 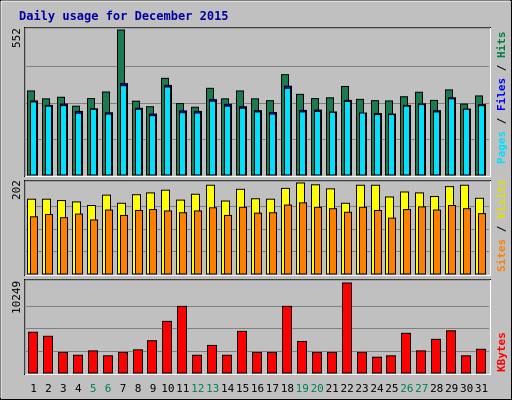 What do you see at coordinates (16, 190) in the screenshot?
I see `visits-ymax-label: 202` at bounding box center [16, 190].